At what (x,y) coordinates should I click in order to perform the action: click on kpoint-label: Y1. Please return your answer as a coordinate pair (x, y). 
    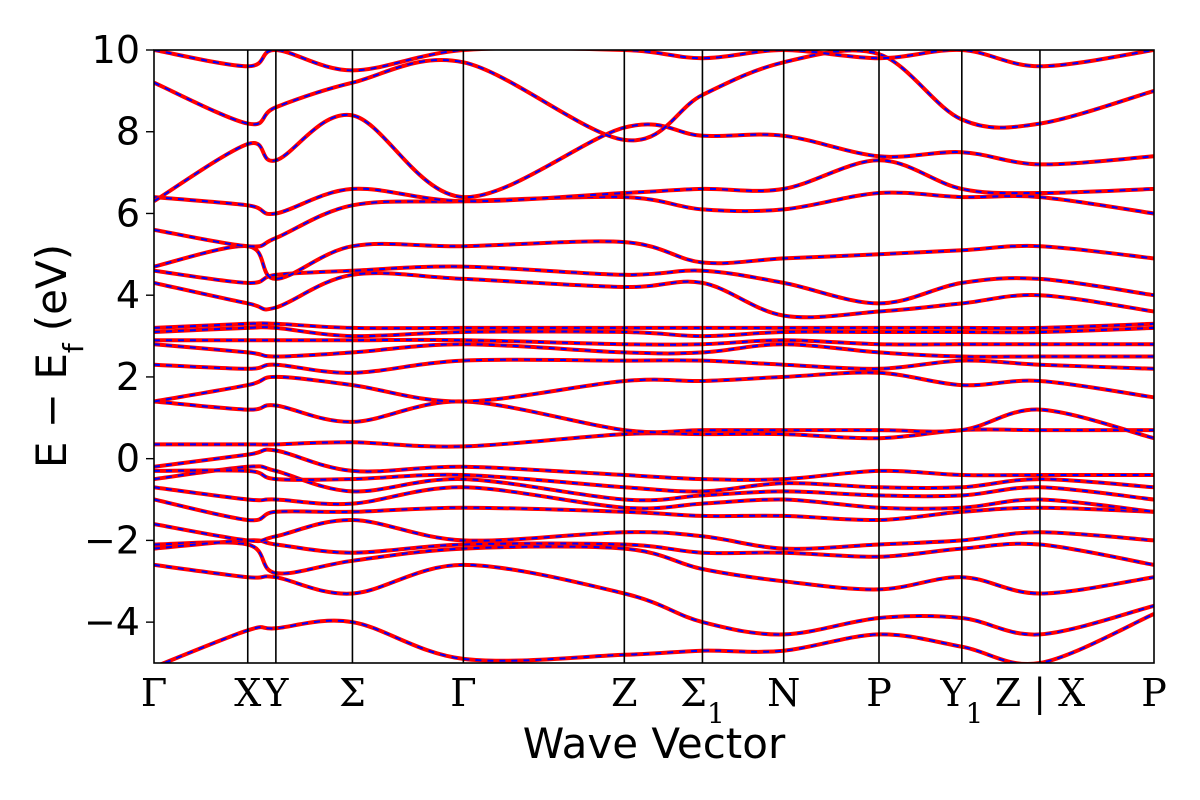
    Looking at the image, I should click on (961, 700).